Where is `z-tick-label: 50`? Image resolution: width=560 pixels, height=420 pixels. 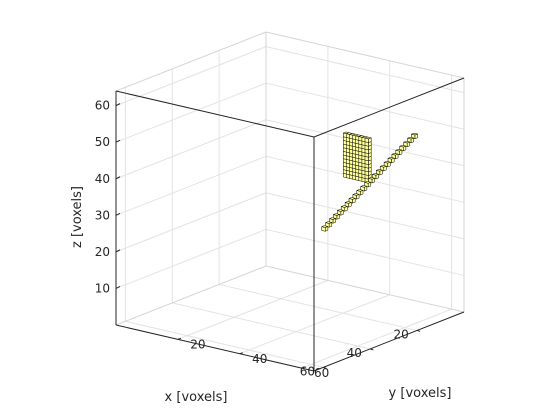
z-tick-label: 50 is located at coordinates (102, 142).